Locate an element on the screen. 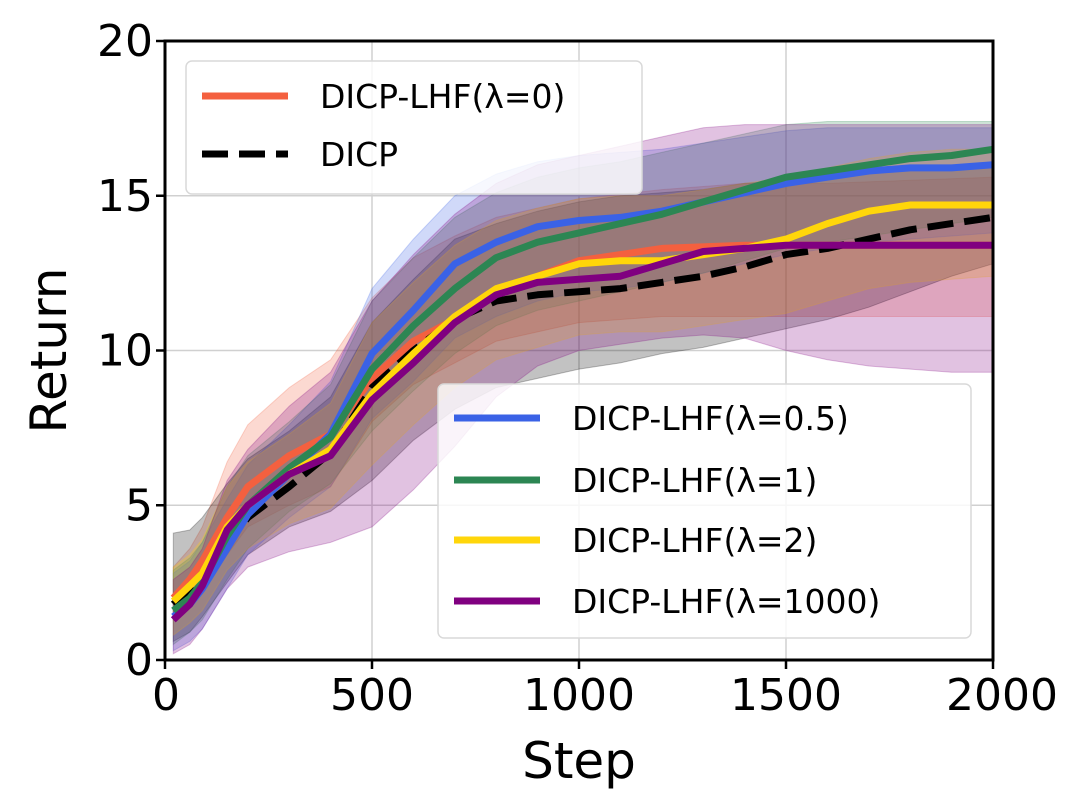 This screenshot has height=810, width=1080. y-axis-label: Return is located at coordinates (49, 351).